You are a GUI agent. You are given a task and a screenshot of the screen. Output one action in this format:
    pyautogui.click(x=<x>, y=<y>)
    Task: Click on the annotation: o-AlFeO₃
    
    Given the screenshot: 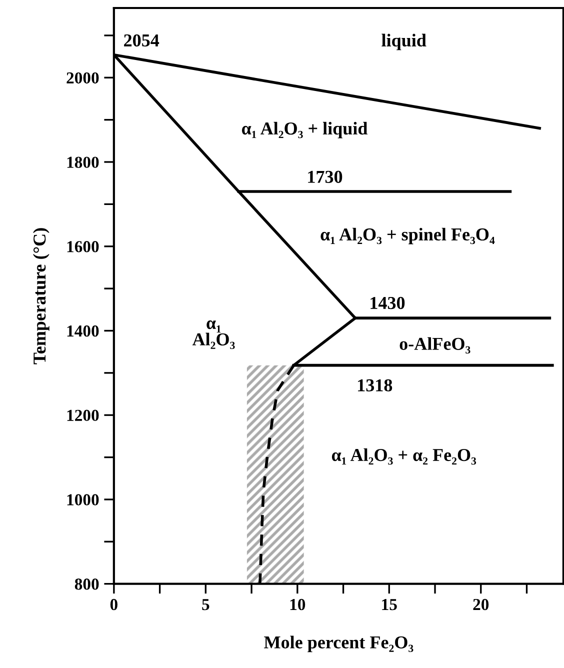 What is the action you would take?
    pyautogui.click(x=435, y=345)
    